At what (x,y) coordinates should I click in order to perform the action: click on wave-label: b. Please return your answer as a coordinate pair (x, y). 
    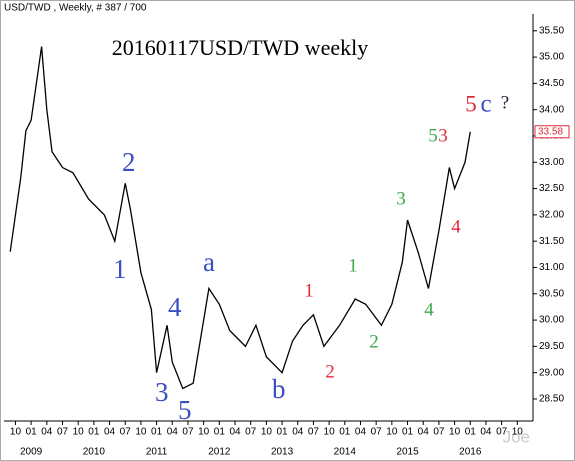
    Looking at the image, I should click on (279, 389).